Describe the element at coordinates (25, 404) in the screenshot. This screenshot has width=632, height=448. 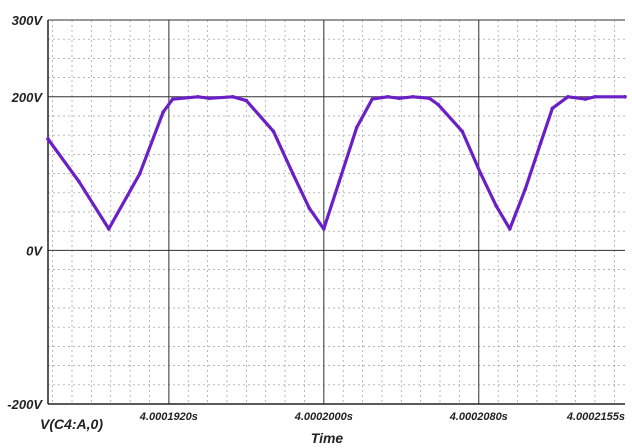
I see `y-tick-label: -200V` at that location.